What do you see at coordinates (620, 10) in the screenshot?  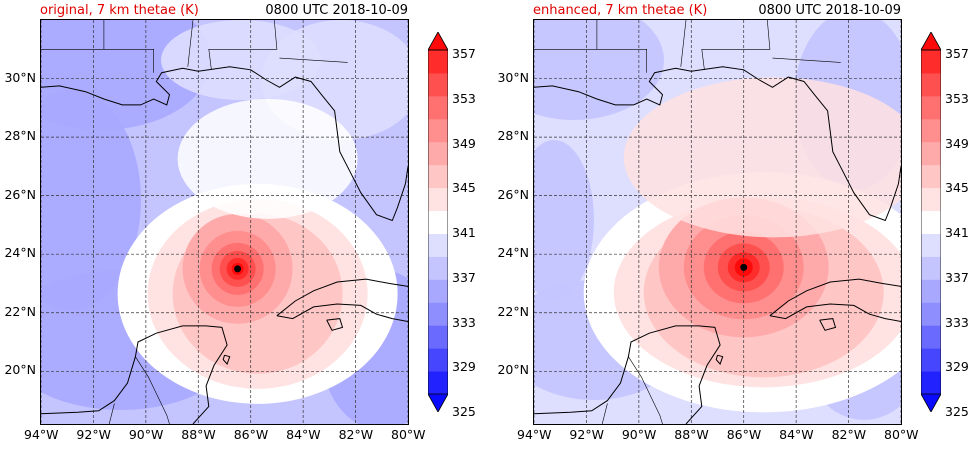 I see `panel-title: enhanced, 7 km thetae (K)` at bounding box center [620, 10].